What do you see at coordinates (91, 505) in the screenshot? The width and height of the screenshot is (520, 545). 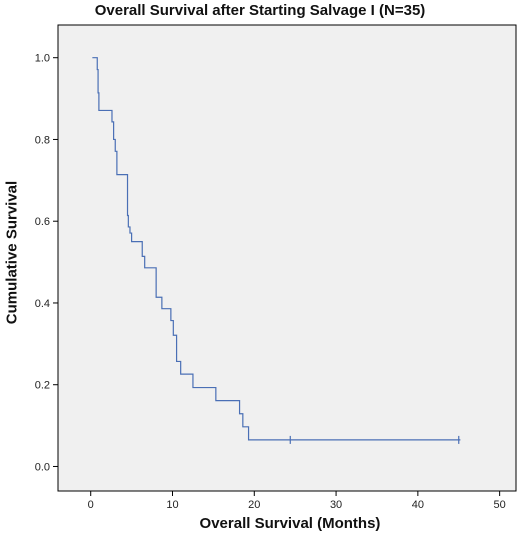 I see `x-tick-label: 0` at bounding box center [91, 505].